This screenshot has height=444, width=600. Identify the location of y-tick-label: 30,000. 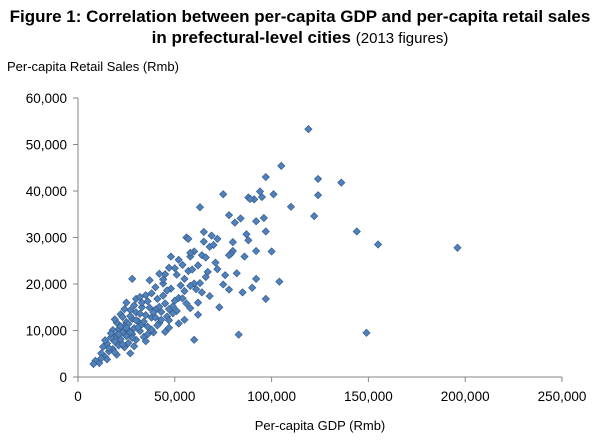
(46, 238).